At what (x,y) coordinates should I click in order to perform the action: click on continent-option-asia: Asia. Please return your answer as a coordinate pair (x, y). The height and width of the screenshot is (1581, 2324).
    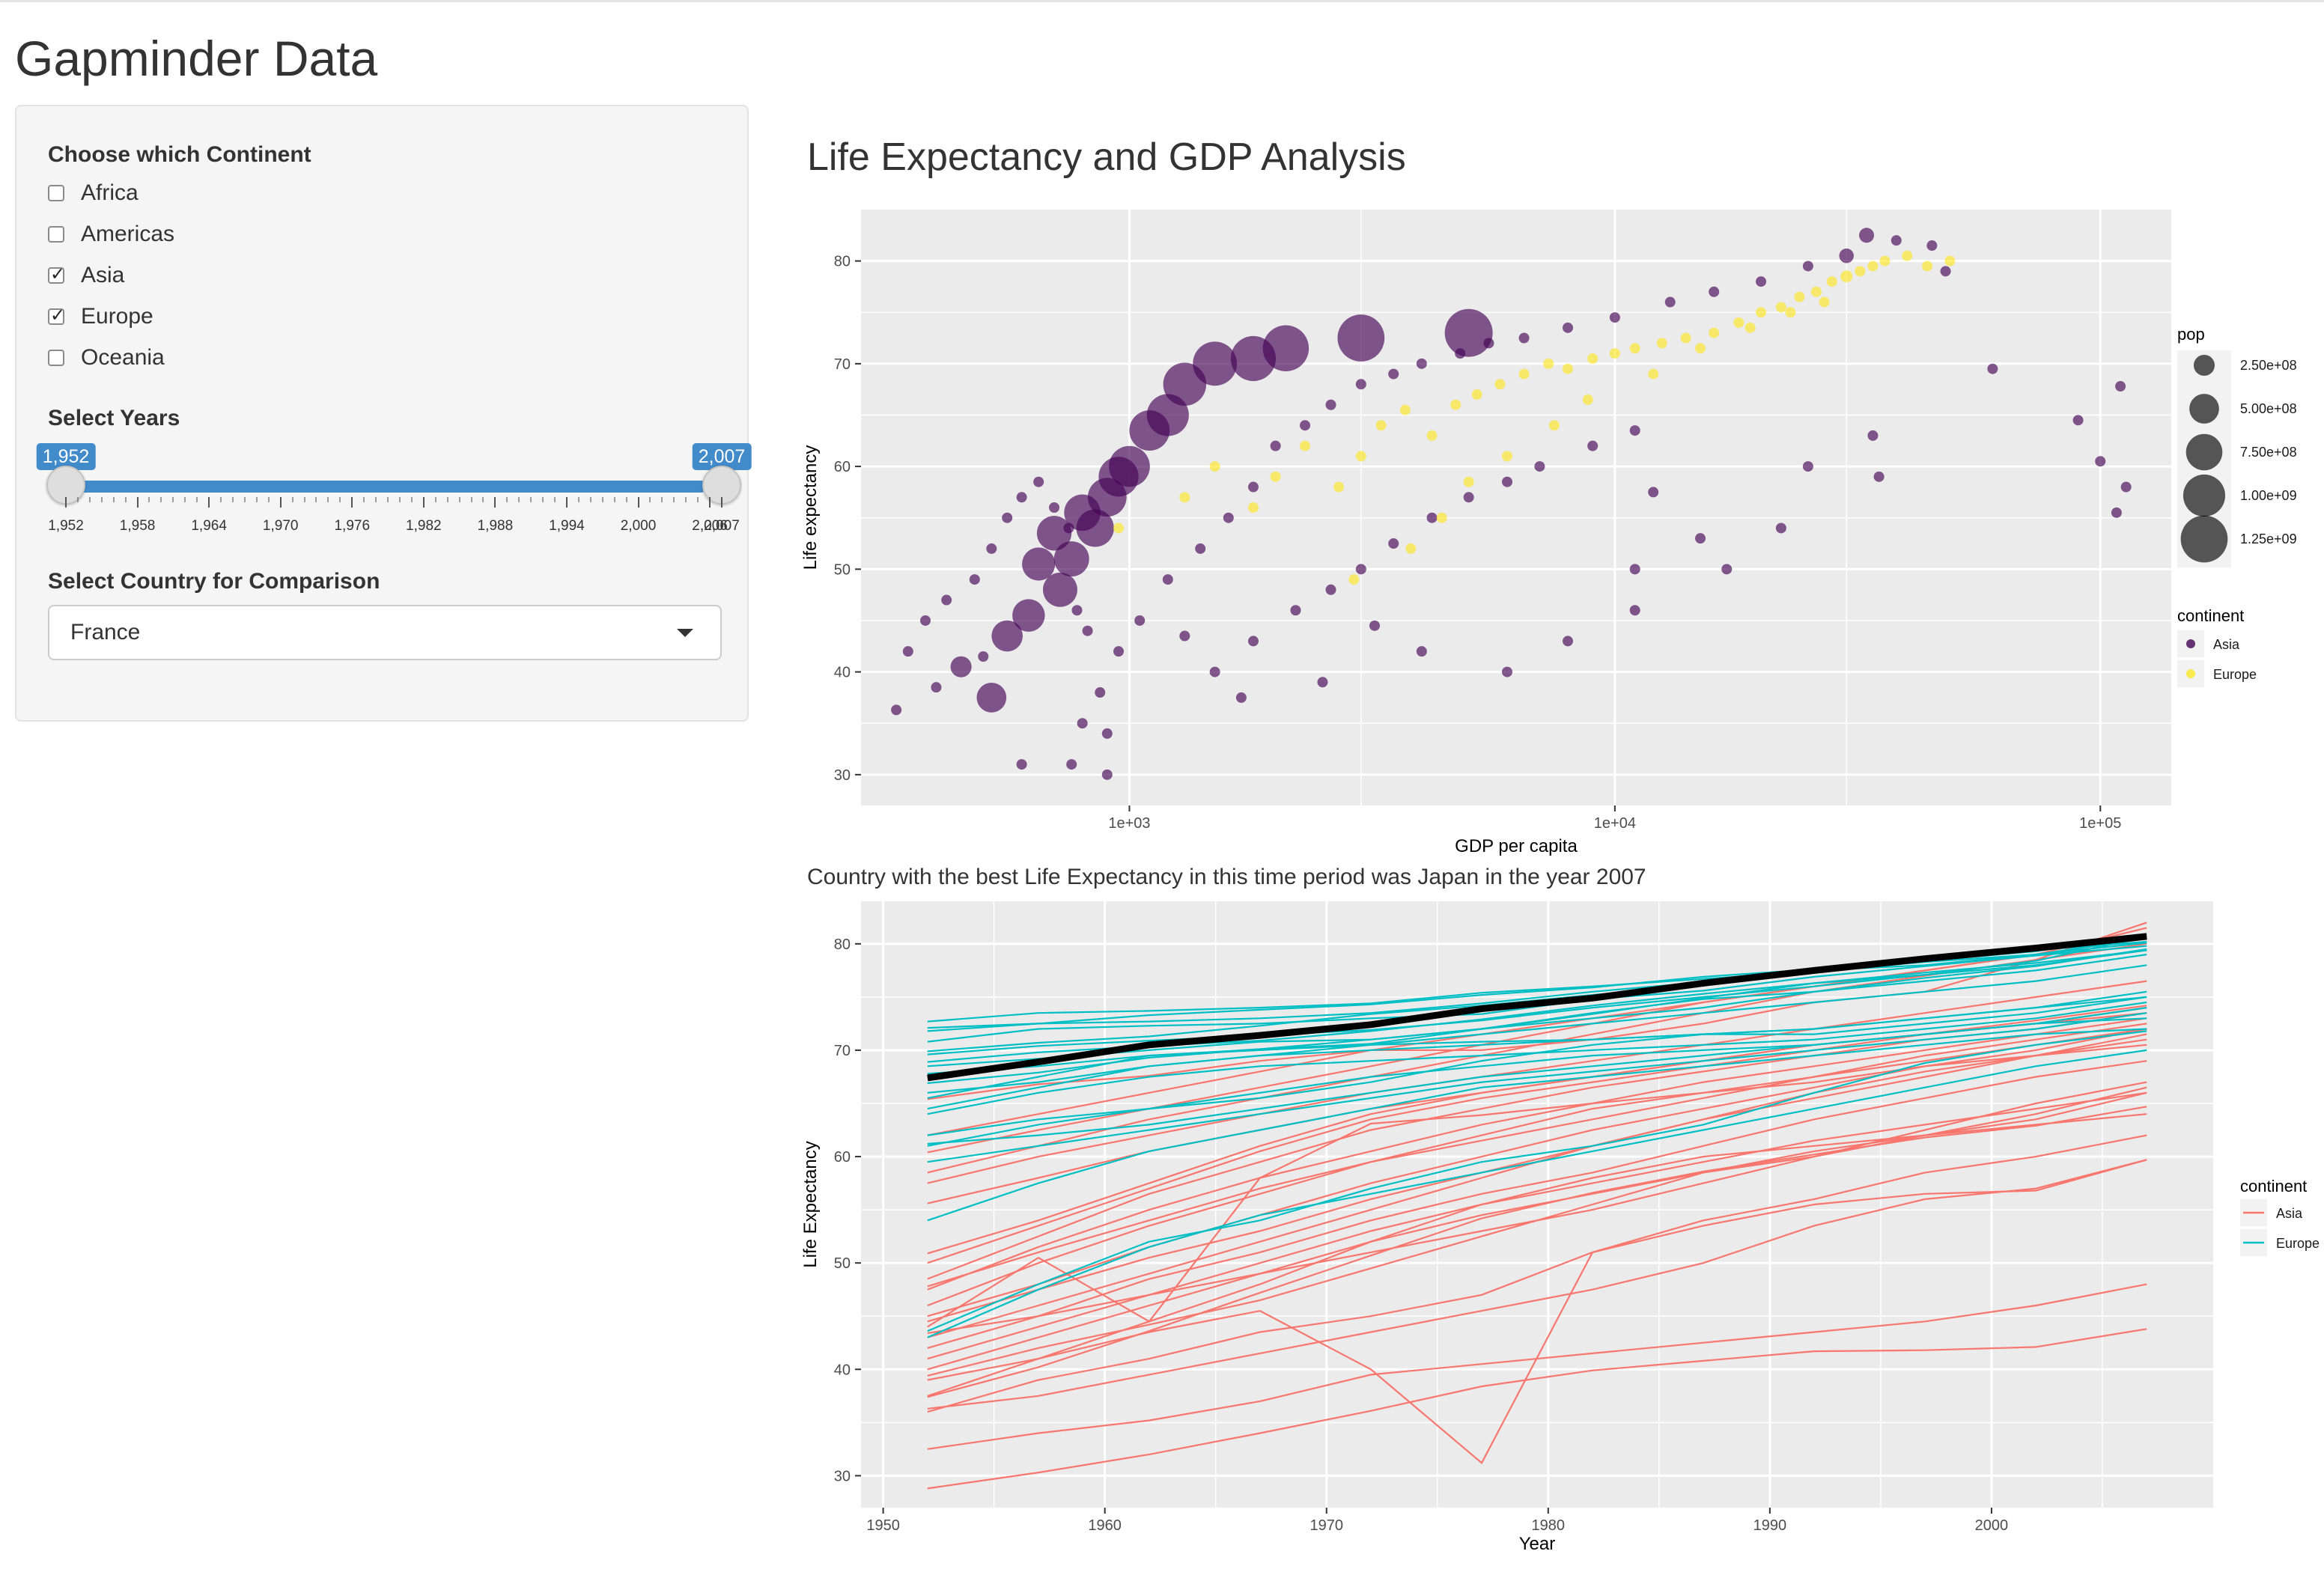
    Looking at the image, I should click on (86, 275).